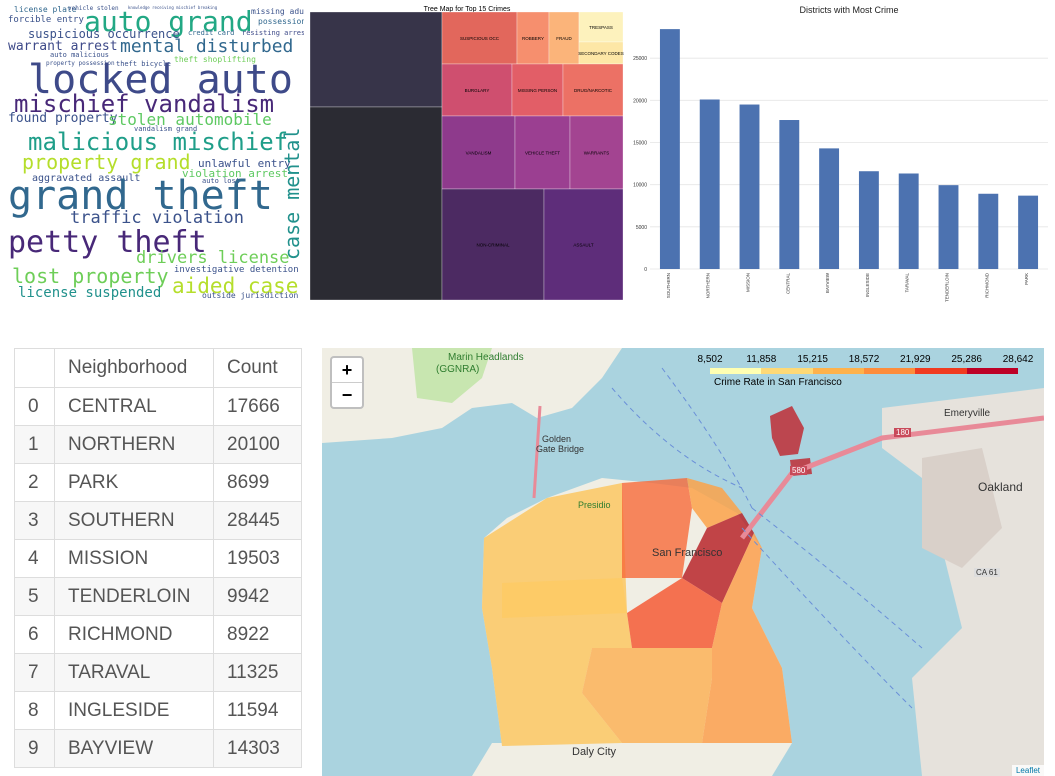 The height and width of the screenshot is (776, 1055). I want to click on row-count: 11594, so click(257, 710).